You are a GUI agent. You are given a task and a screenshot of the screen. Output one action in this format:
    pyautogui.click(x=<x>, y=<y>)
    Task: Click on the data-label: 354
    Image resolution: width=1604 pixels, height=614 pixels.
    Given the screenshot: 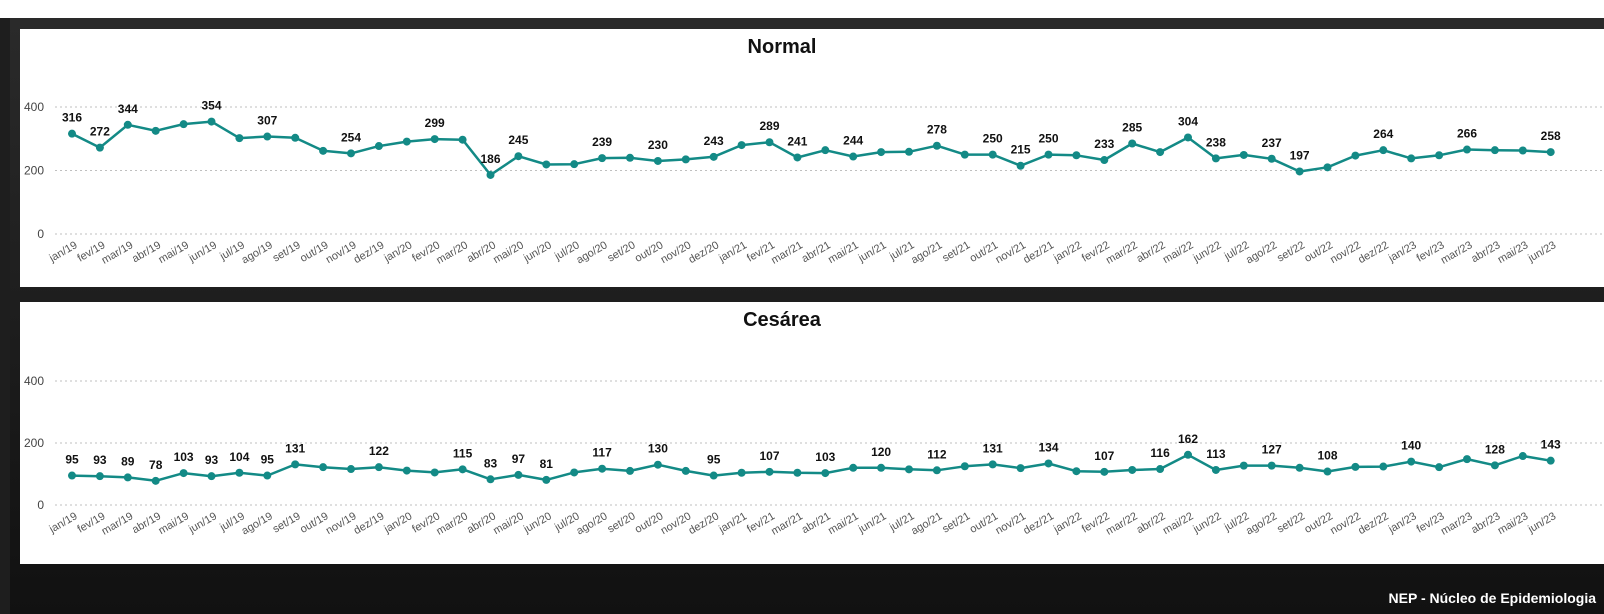 What is the action you would take?
    pyautogui.click(x=211, y=106)
    